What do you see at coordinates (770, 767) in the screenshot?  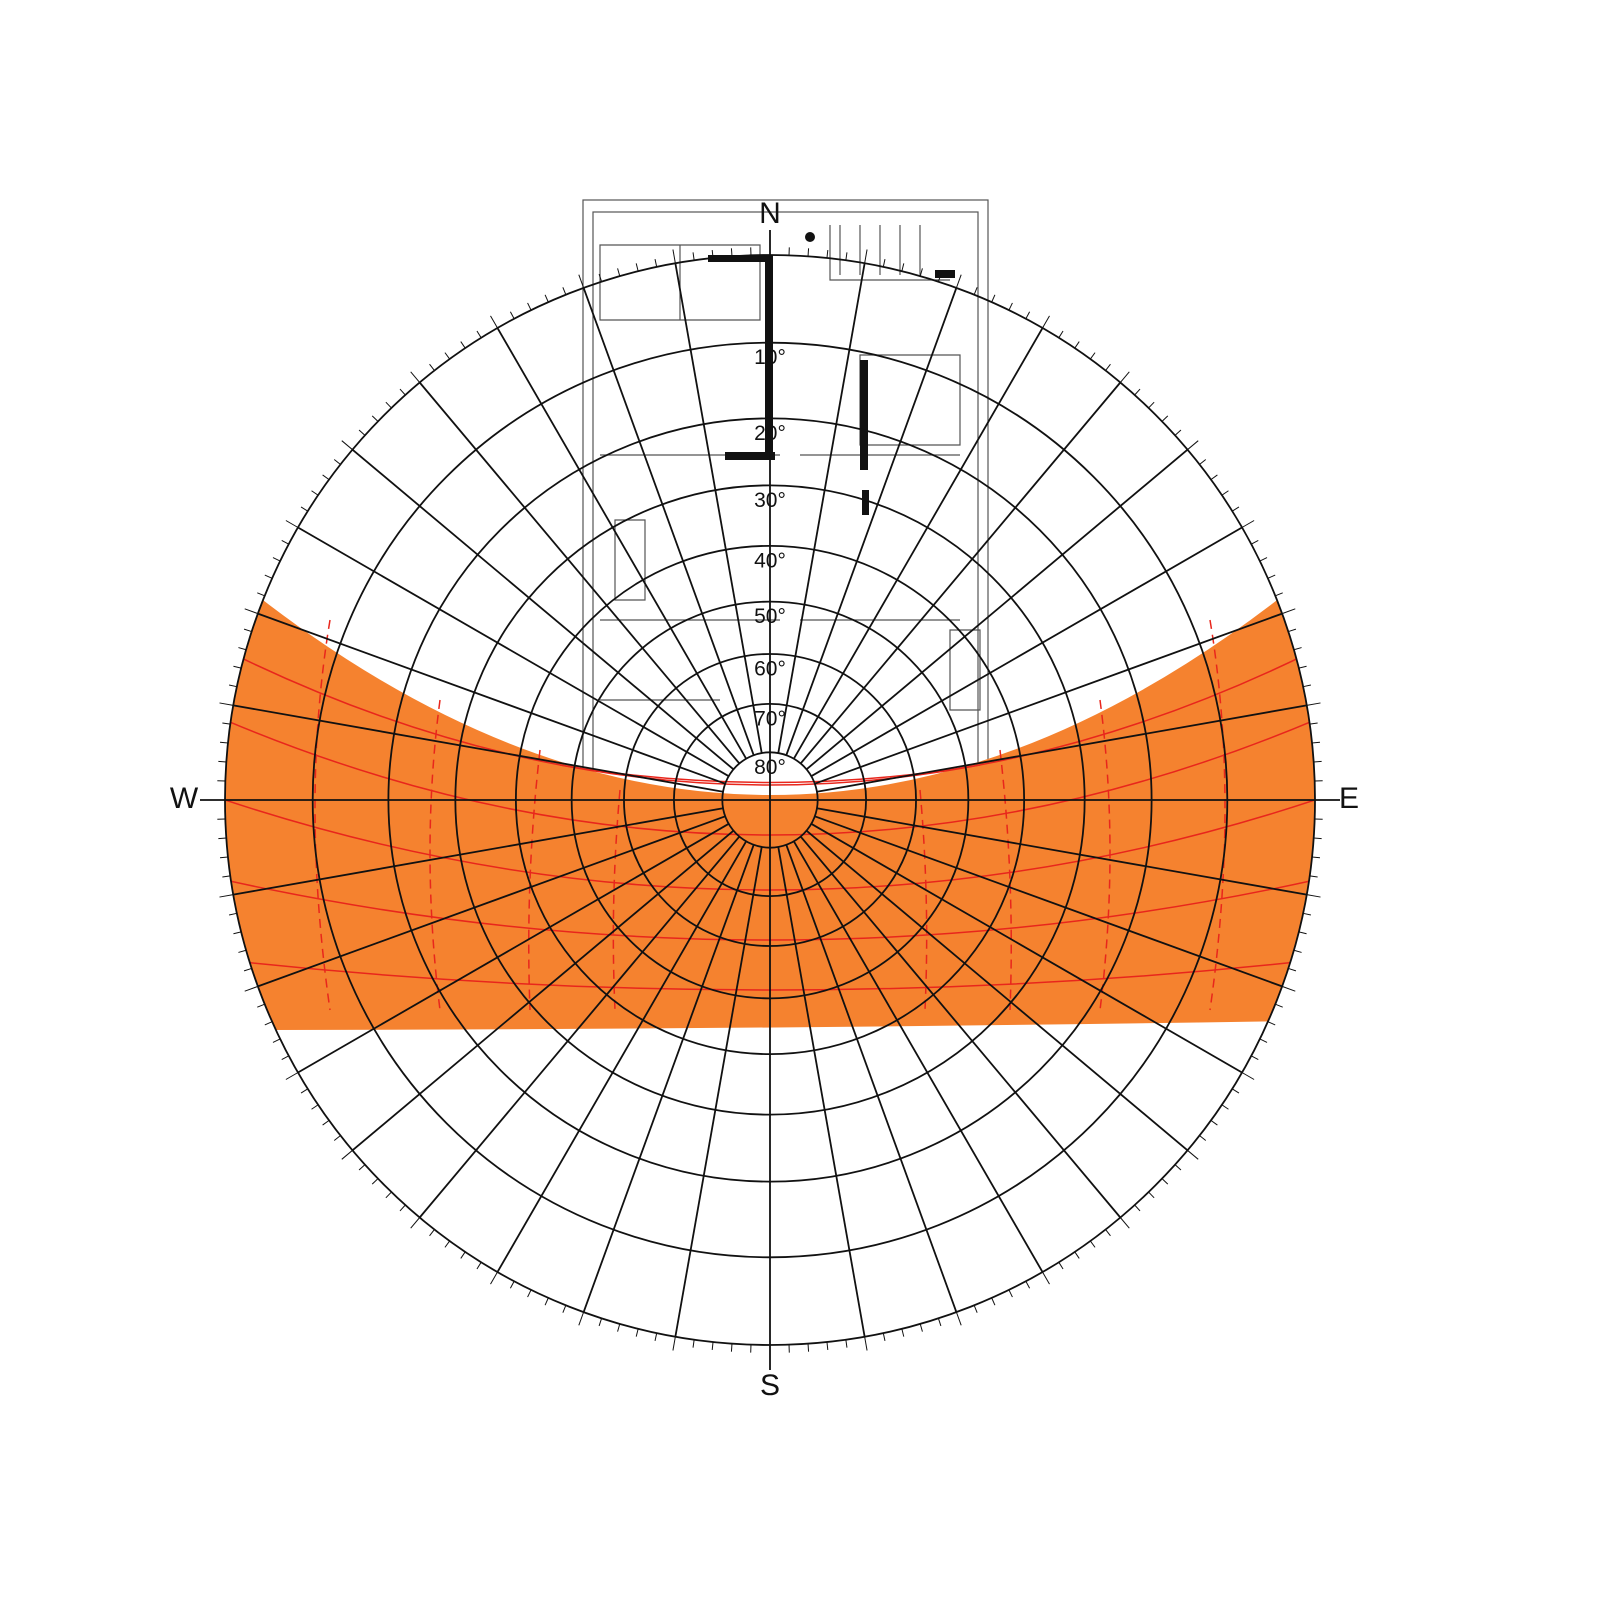 I see `altitude-label: 80°` at bounding box center [770, 767].